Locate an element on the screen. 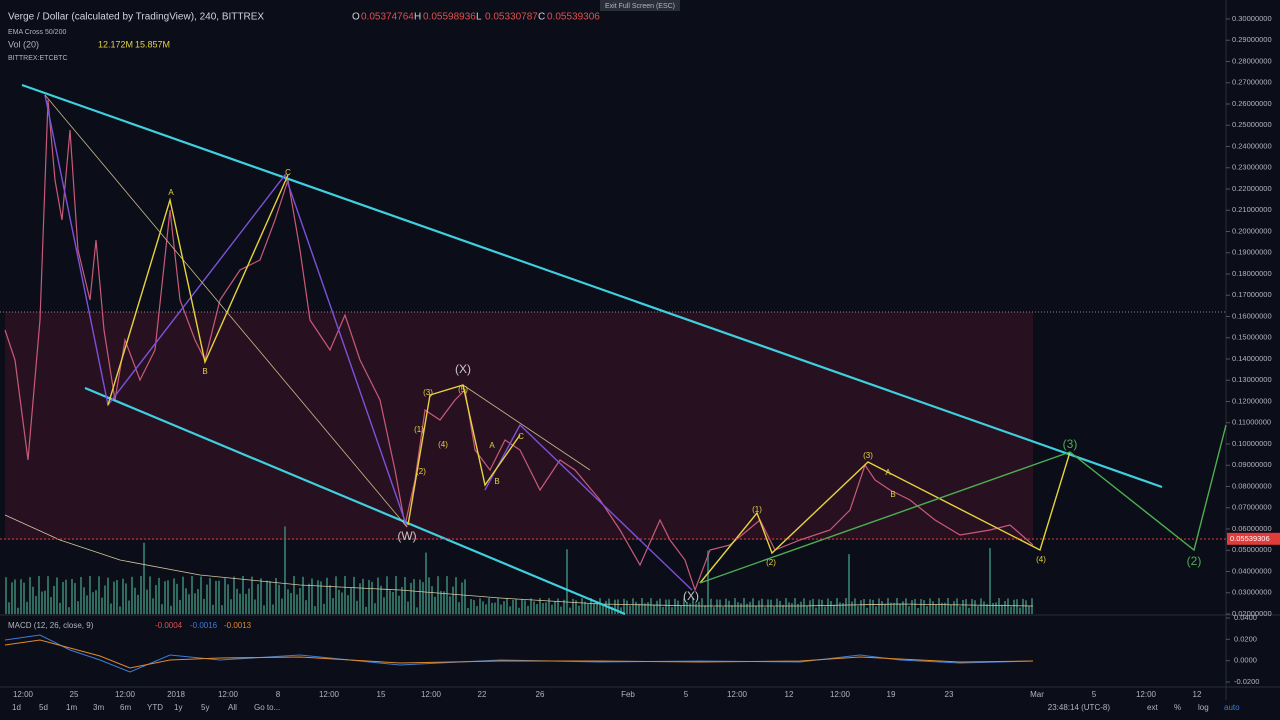 The width and height of the screenshot is (1280, 720). range-button: All is located at coordinates (232, 707).